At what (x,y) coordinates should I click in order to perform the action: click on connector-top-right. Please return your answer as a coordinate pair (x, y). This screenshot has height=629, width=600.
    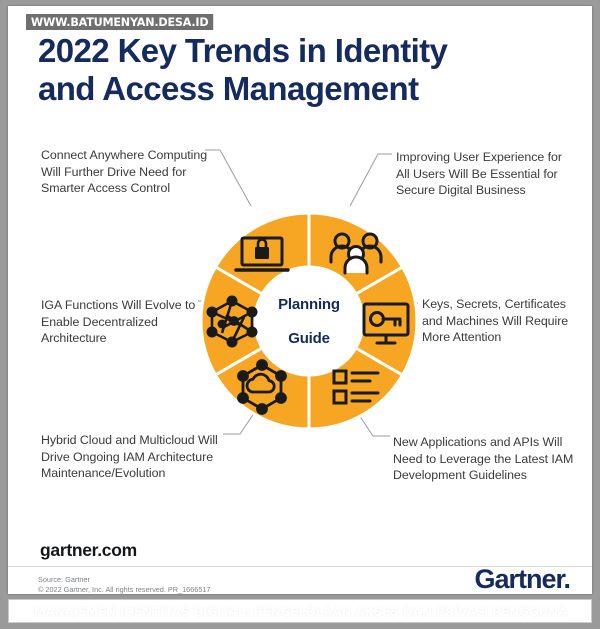
    Looking at the image, I should click on (370, 180).